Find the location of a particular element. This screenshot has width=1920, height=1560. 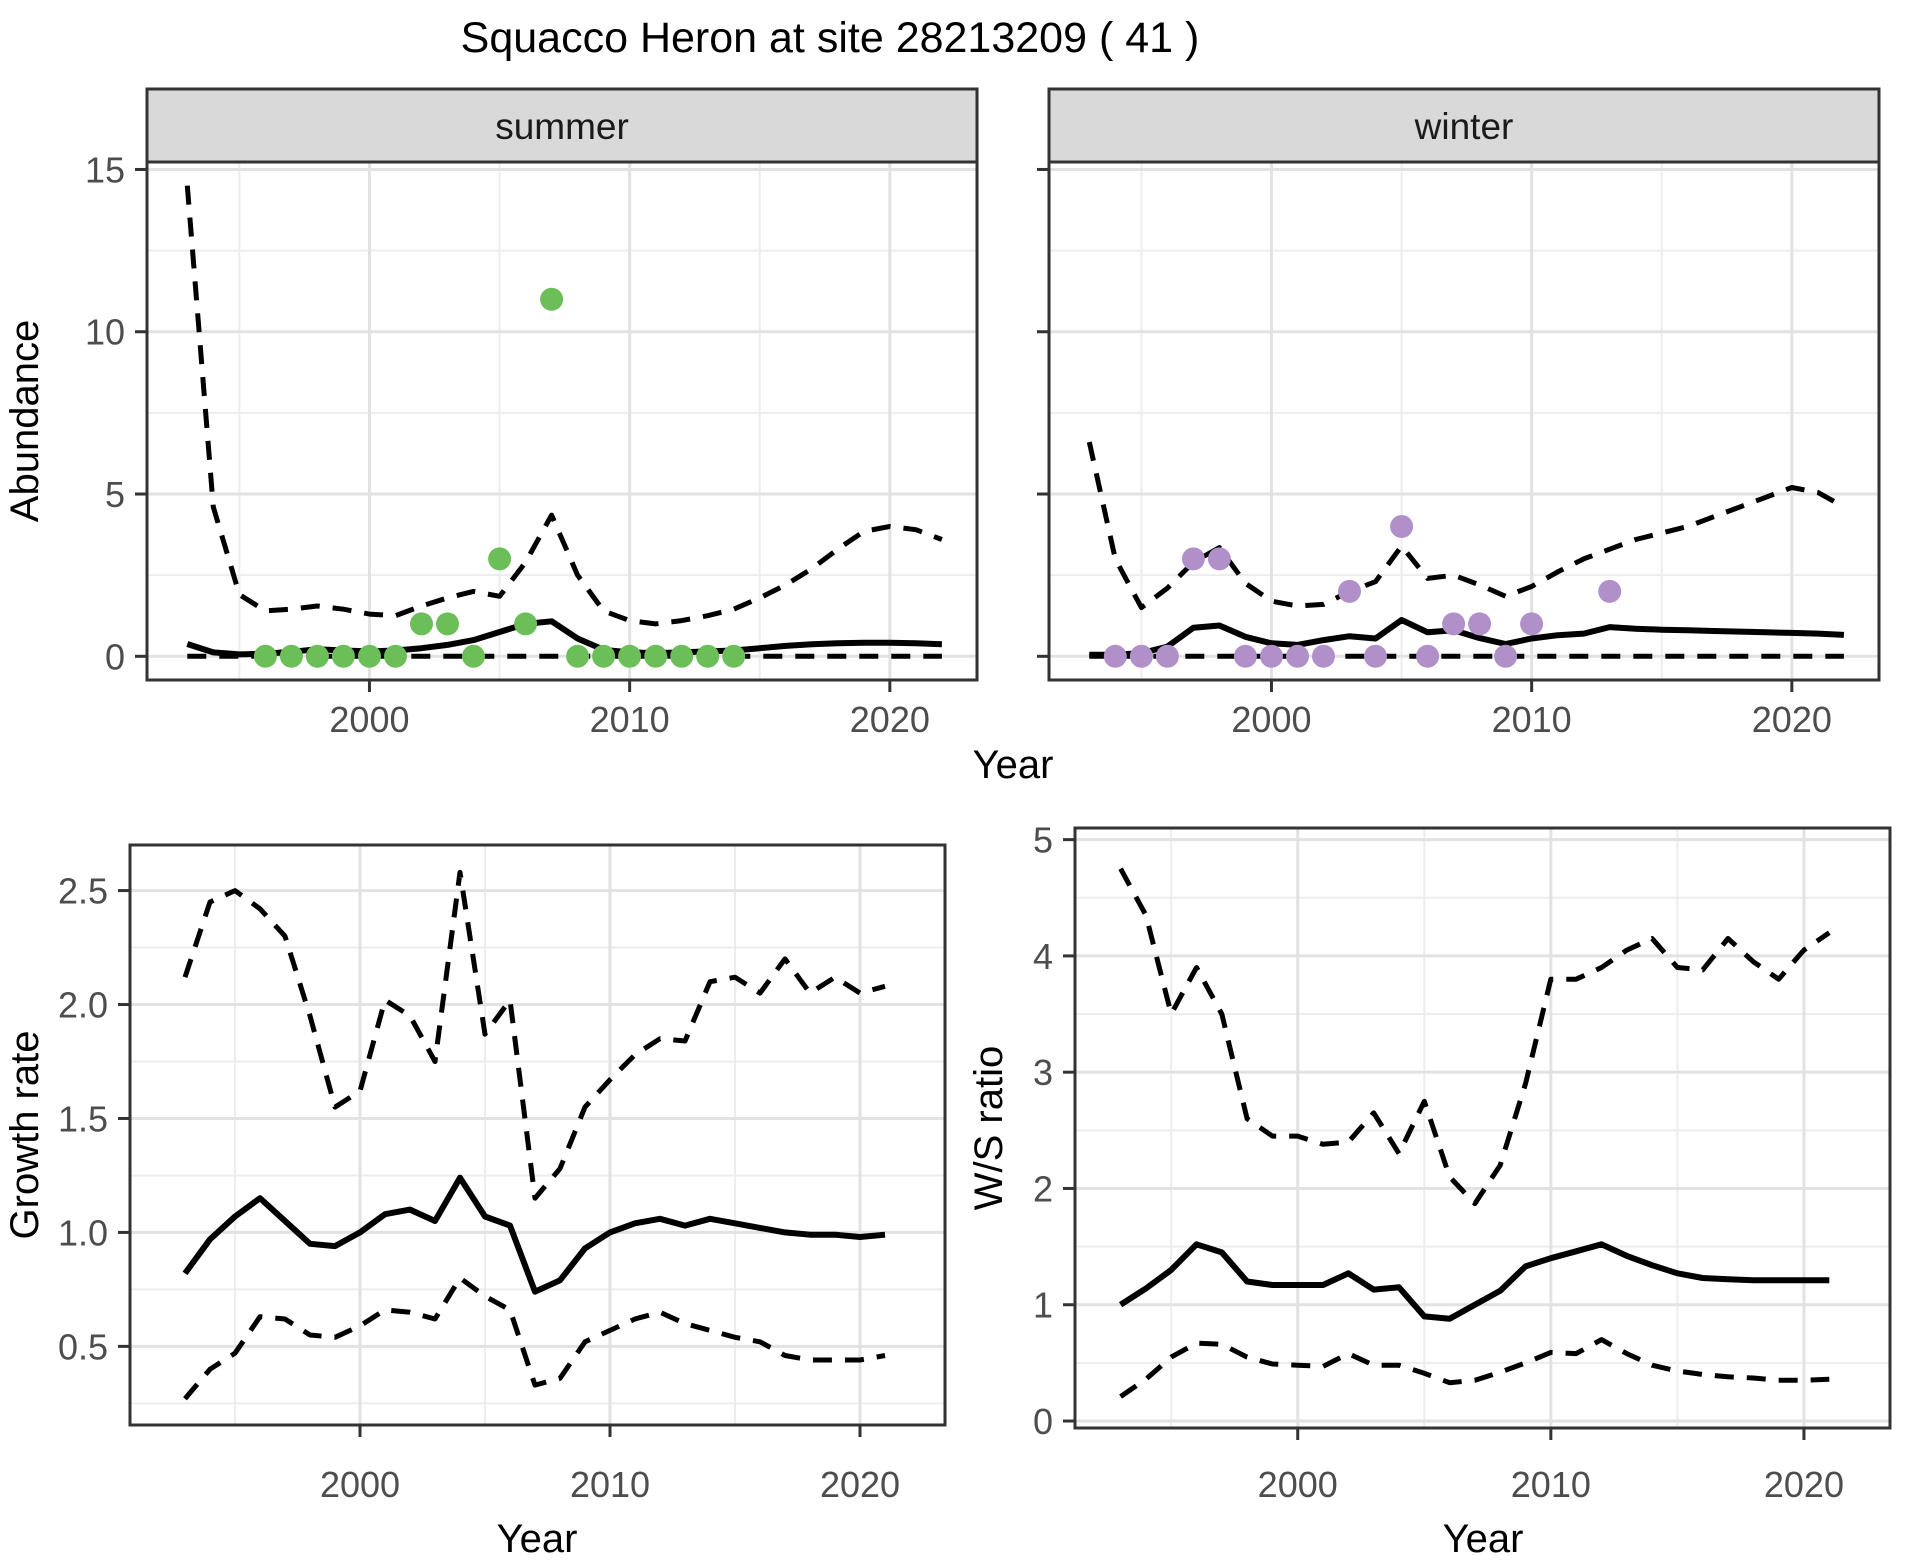

y-tick-label: 10 is located at coordinates (105, 332).